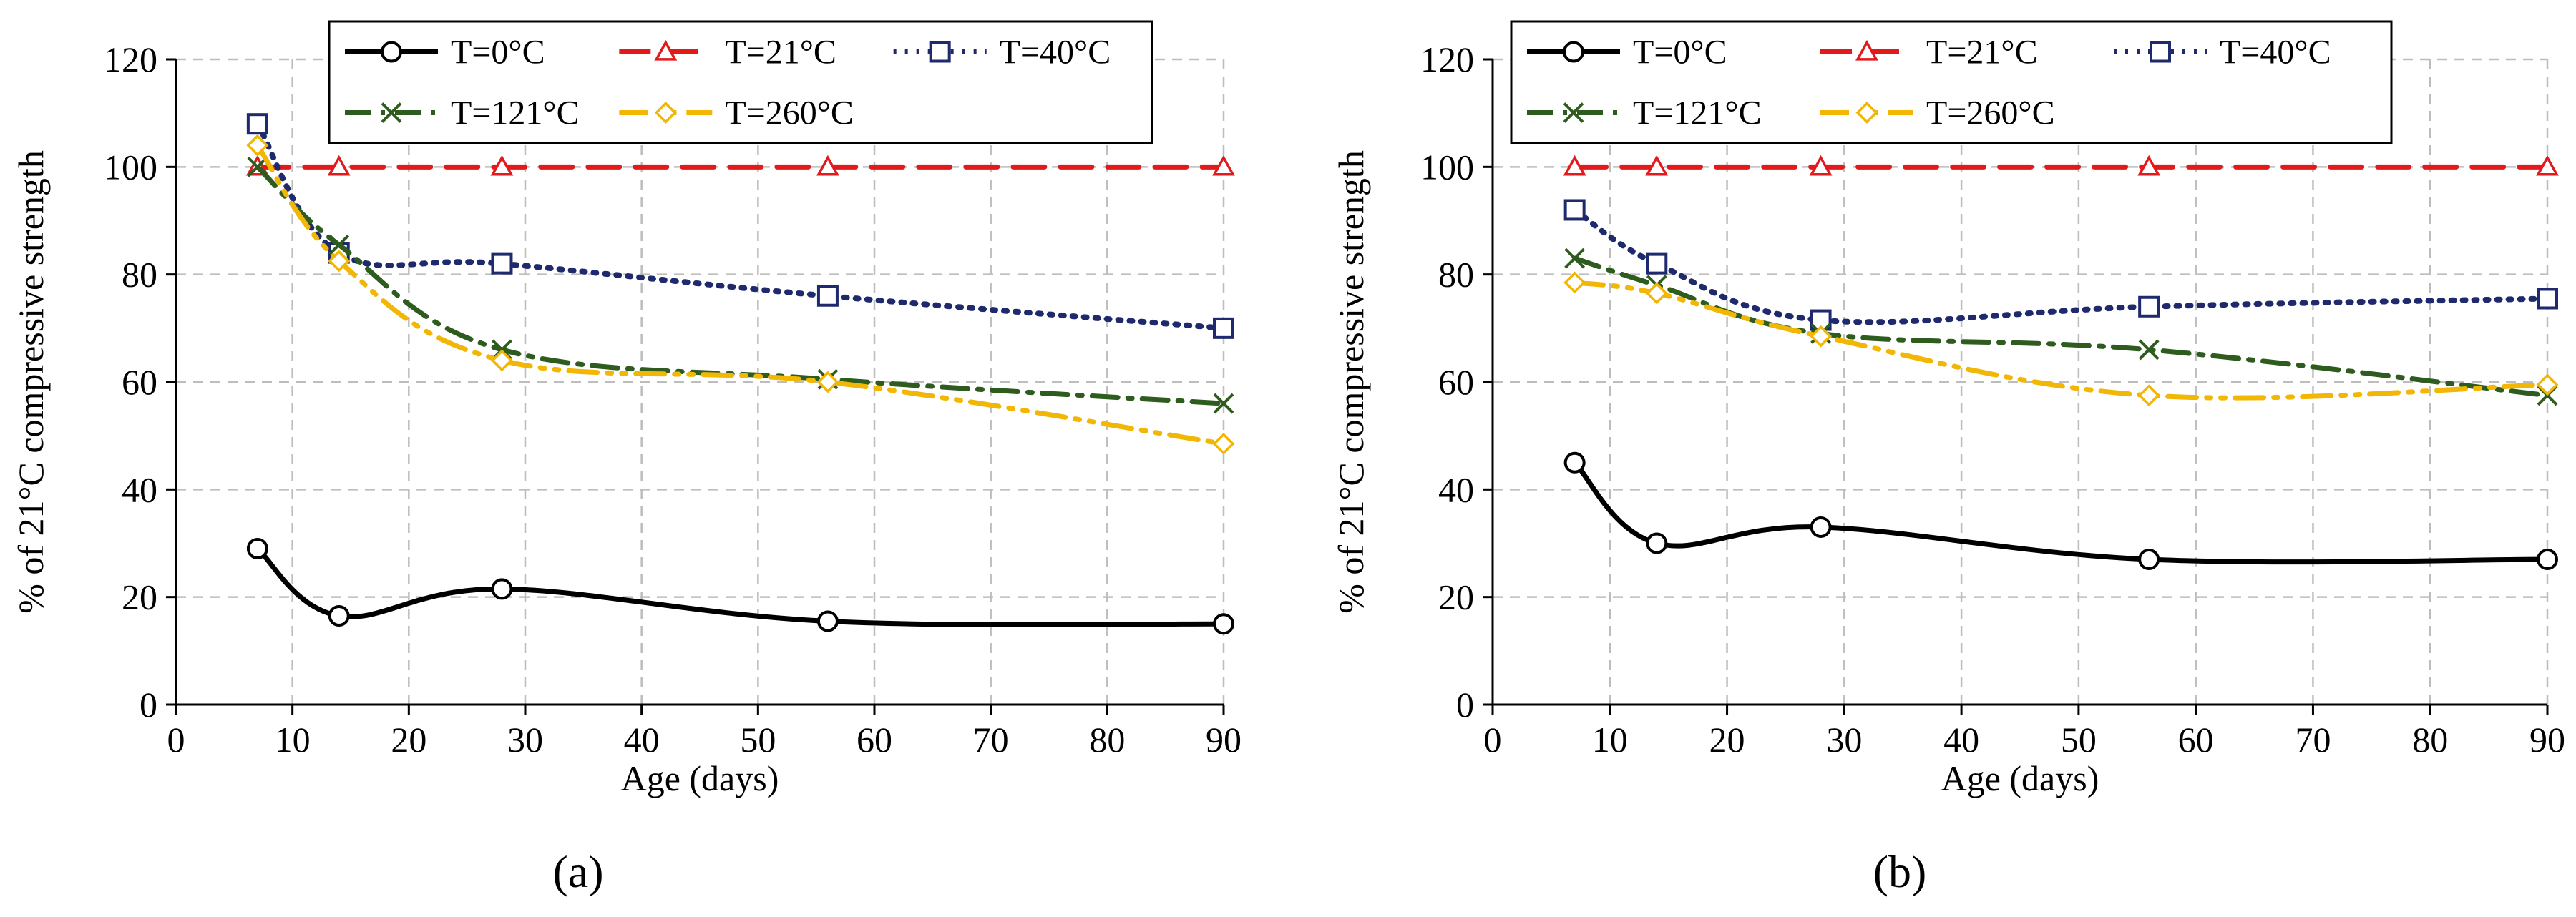  What do you see at coordinates (2061, 339) in the screenshot?
I see `series-t260c` at bounding box center [2061, 339].